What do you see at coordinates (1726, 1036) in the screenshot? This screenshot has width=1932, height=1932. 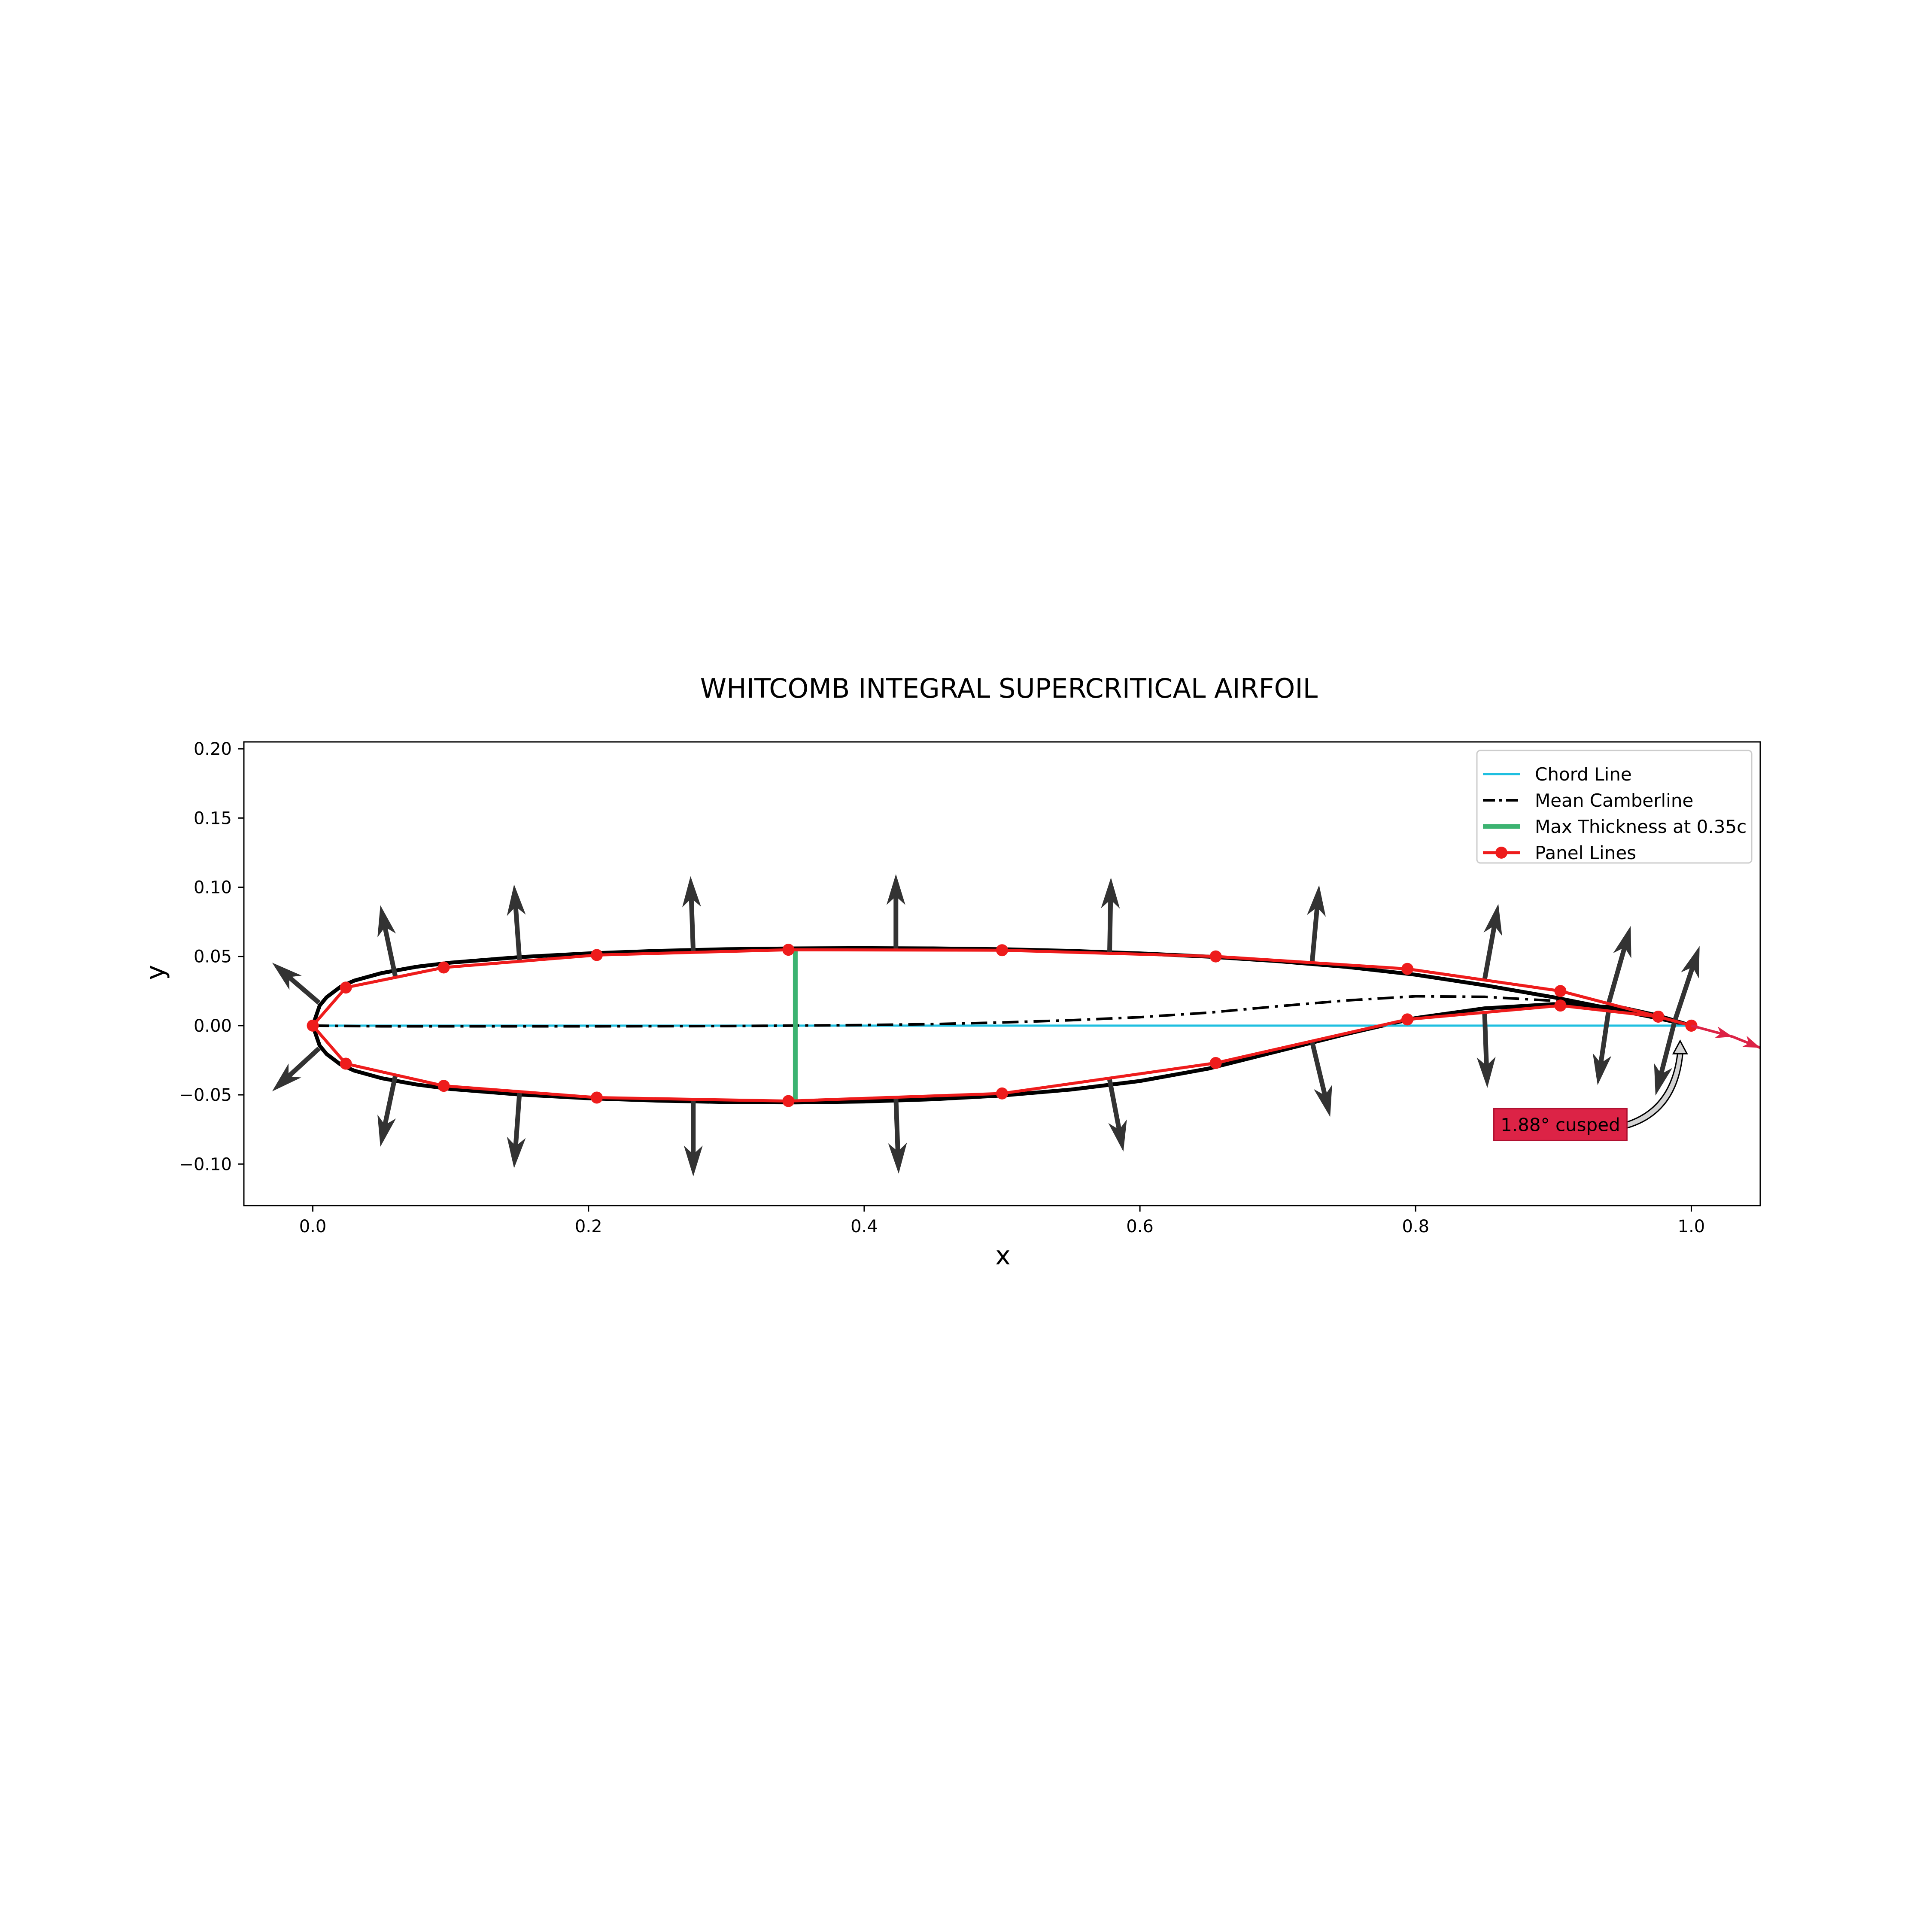 I see `trailing-edge-arrow` at bounding box center [1726, 1036].